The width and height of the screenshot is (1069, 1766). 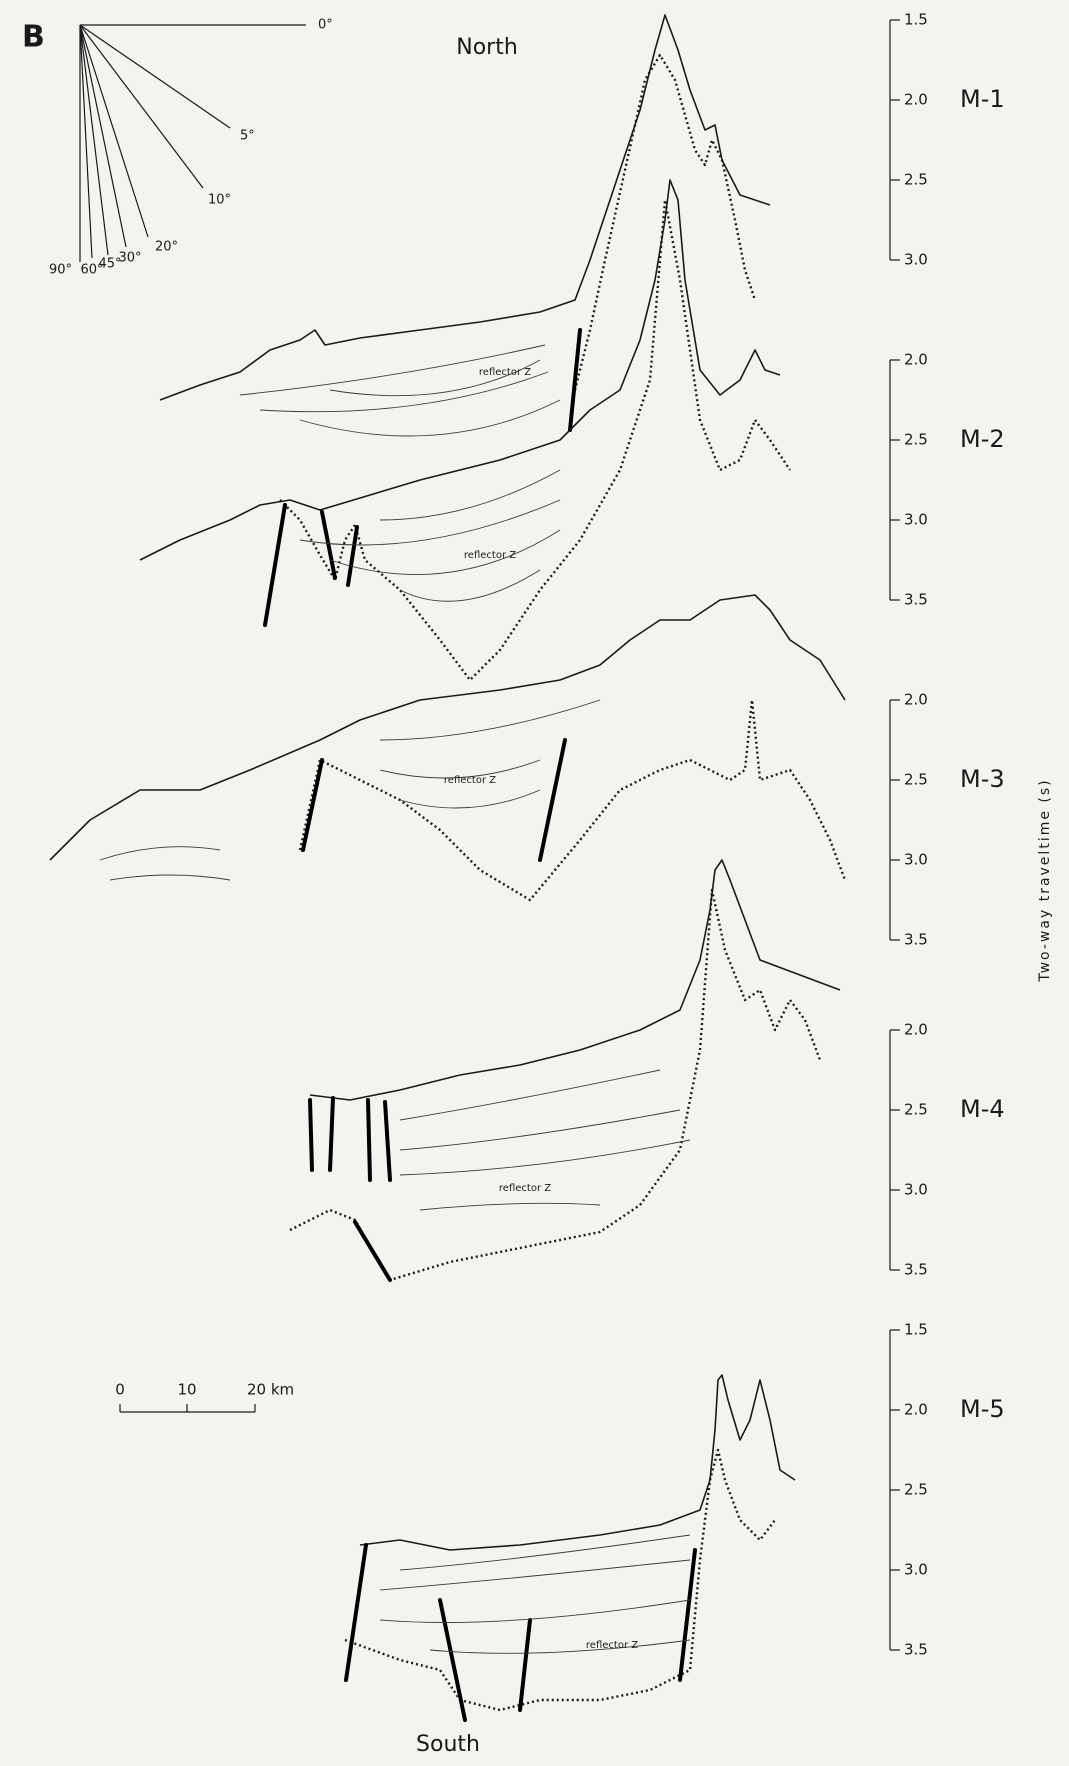 I want to click on profile-label: M-5, so click(x=982, y=1409).